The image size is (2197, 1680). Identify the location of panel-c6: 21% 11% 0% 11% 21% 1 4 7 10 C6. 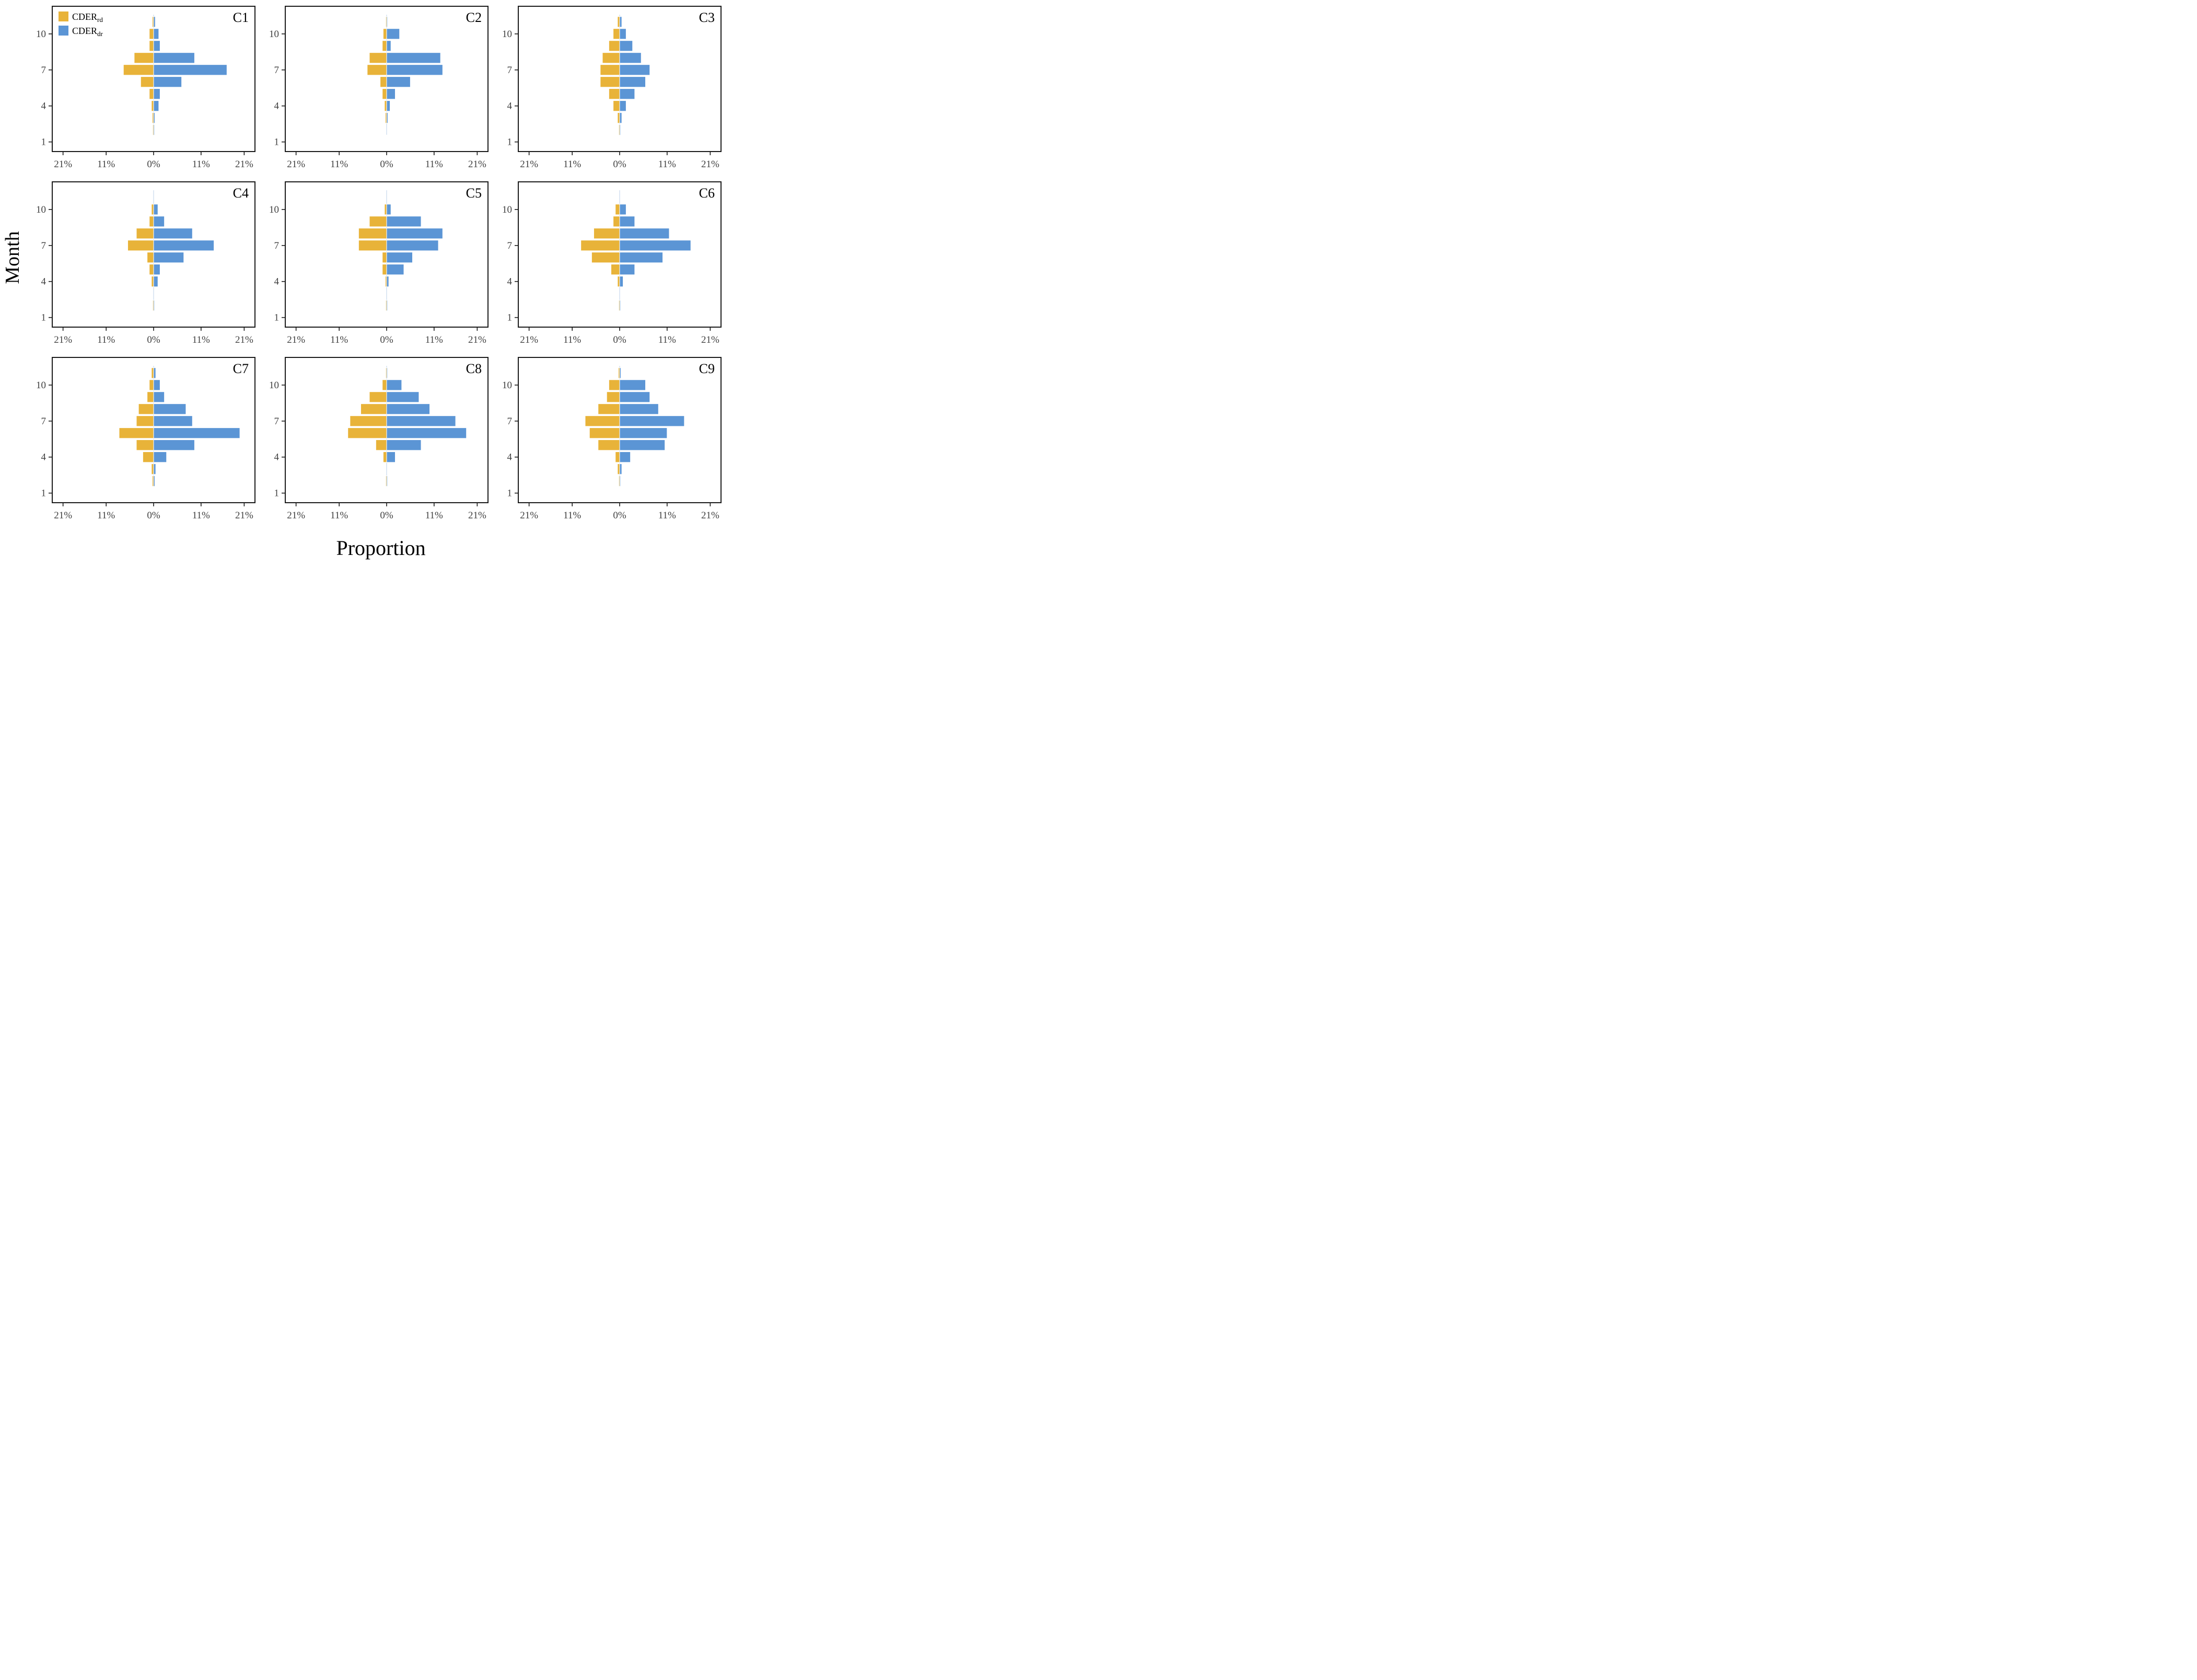
(610, 265).